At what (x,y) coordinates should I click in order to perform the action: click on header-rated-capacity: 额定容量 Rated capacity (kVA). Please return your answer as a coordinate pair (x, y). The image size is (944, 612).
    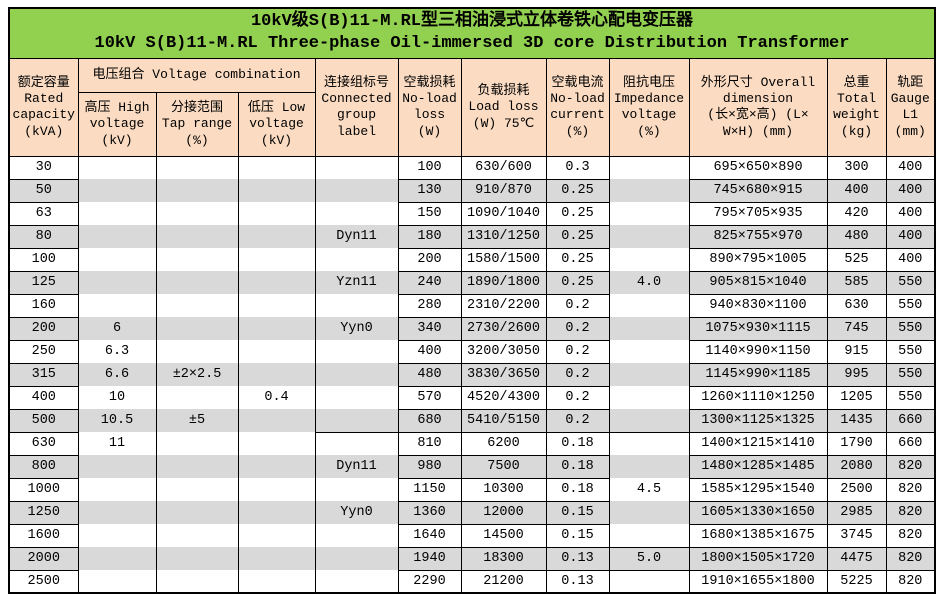
    Looking at the image, I should click on (43, 107).